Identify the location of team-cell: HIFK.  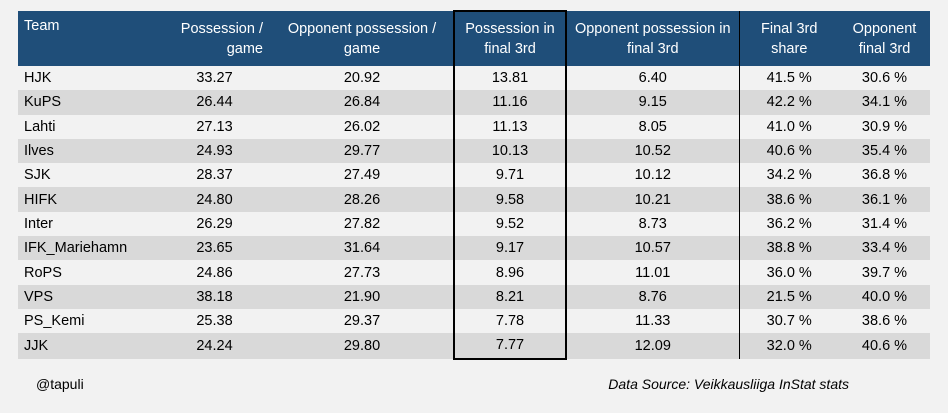
(88, 199).